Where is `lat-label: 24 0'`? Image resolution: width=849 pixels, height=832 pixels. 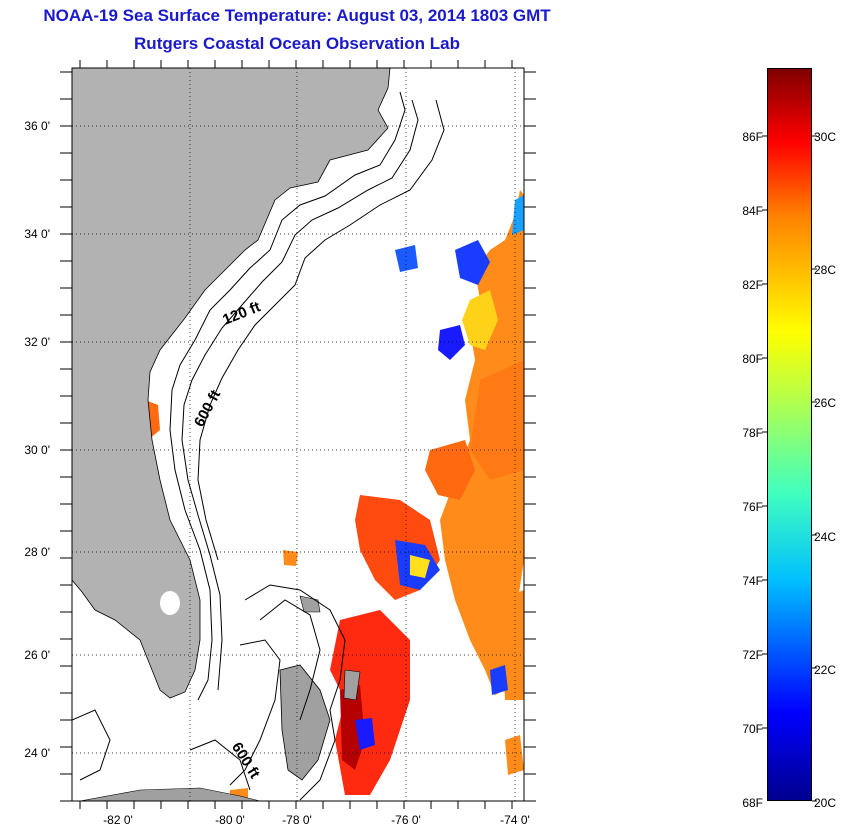
lat-label: 24 0' is located at coordinates (37, 753).